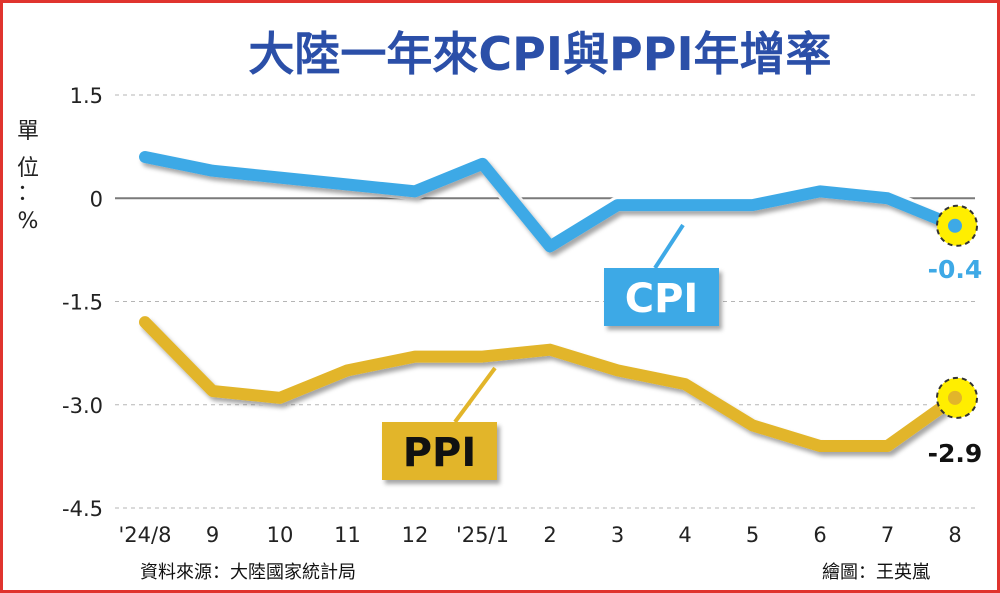 The width and height of the screenshot is (1000, 593). Describe the element at coordinates (954, 535) in the screenshot. I see `x-tick-label: 8` at that location.